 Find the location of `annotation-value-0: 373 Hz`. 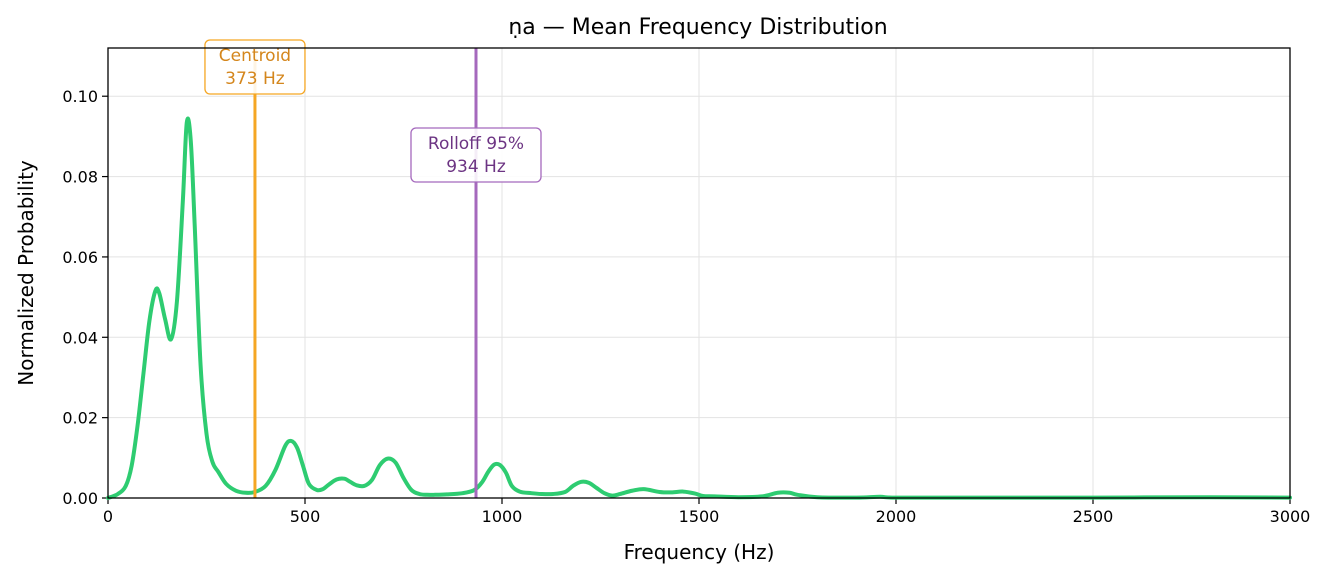

annotation-value-0: 373 Hz is located at coordinates (255, 79).